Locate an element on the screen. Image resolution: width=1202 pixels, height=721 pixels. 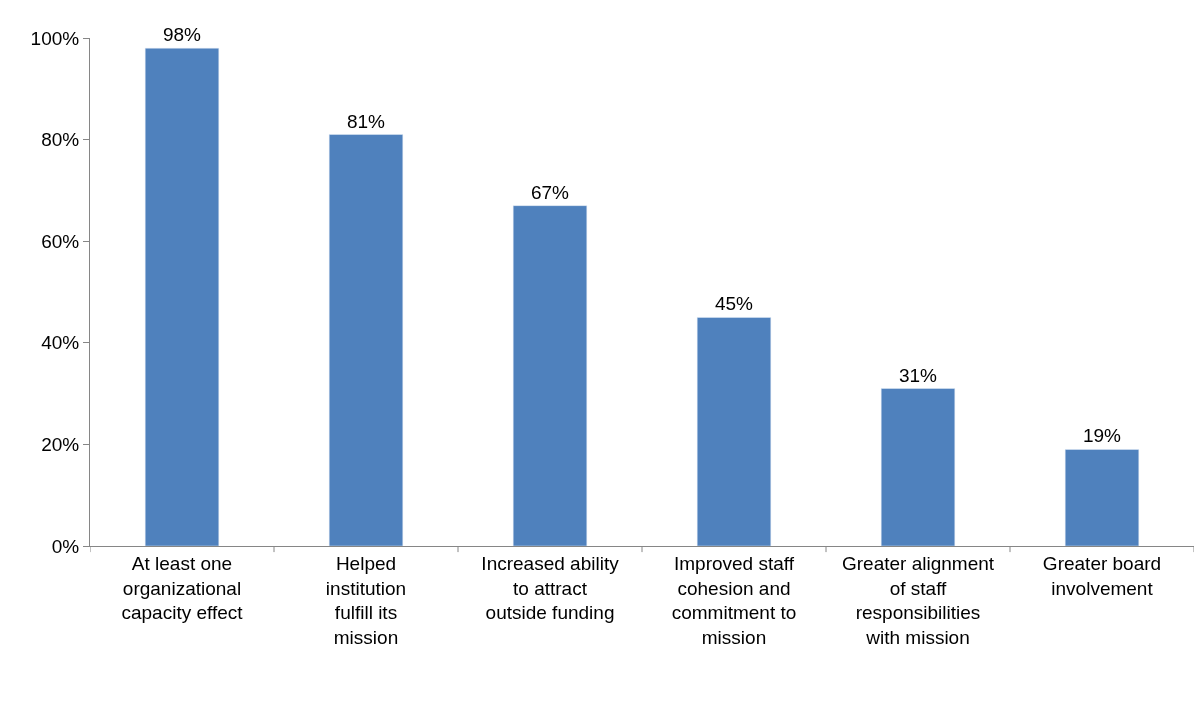
y-tick-label: 20% is located at coordinates (60, 445).